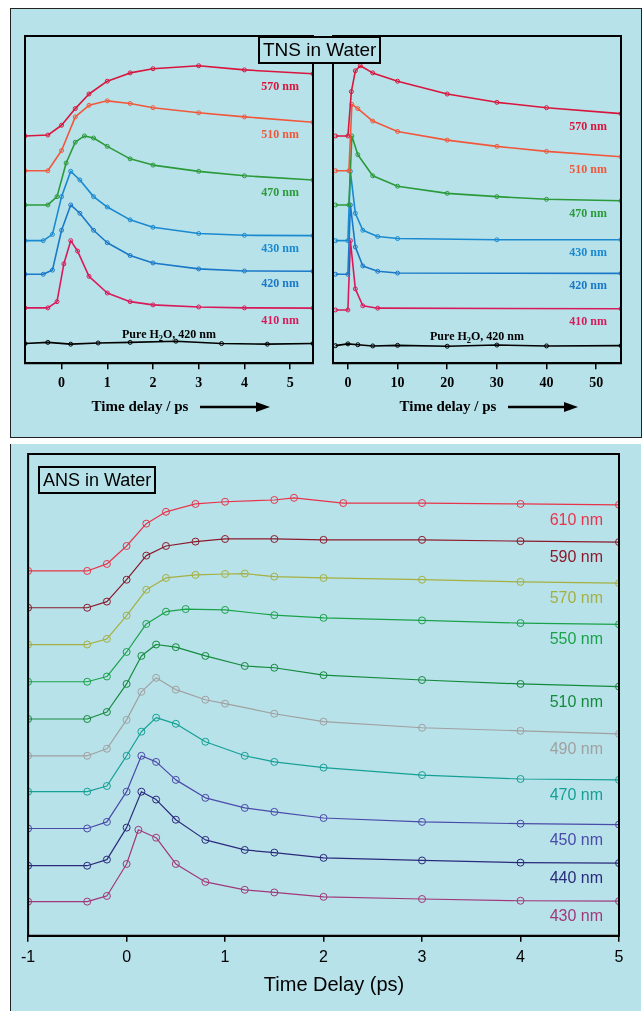 This screenshot has height=1011, width=642. What do you see at coordinates (576, 557) in the screenshot?
I see `series-label: 590 nm` at bounding box center [576, 557].